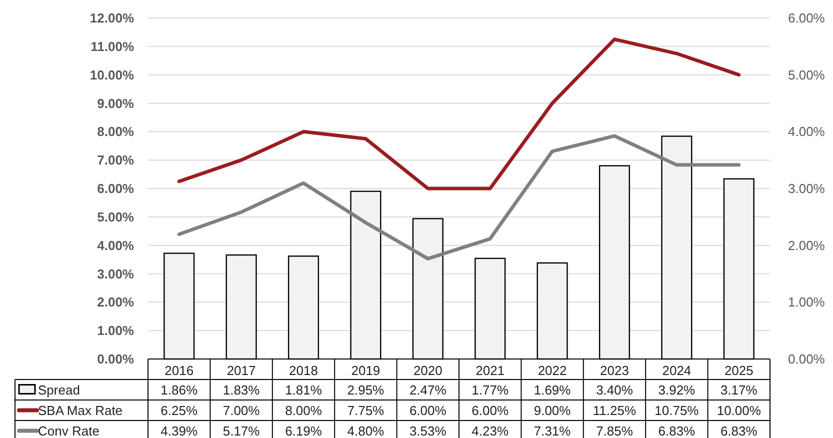 This screenshot has height=438, width=833. I want to click on x-tick-label: 2021, so click(490, 370).